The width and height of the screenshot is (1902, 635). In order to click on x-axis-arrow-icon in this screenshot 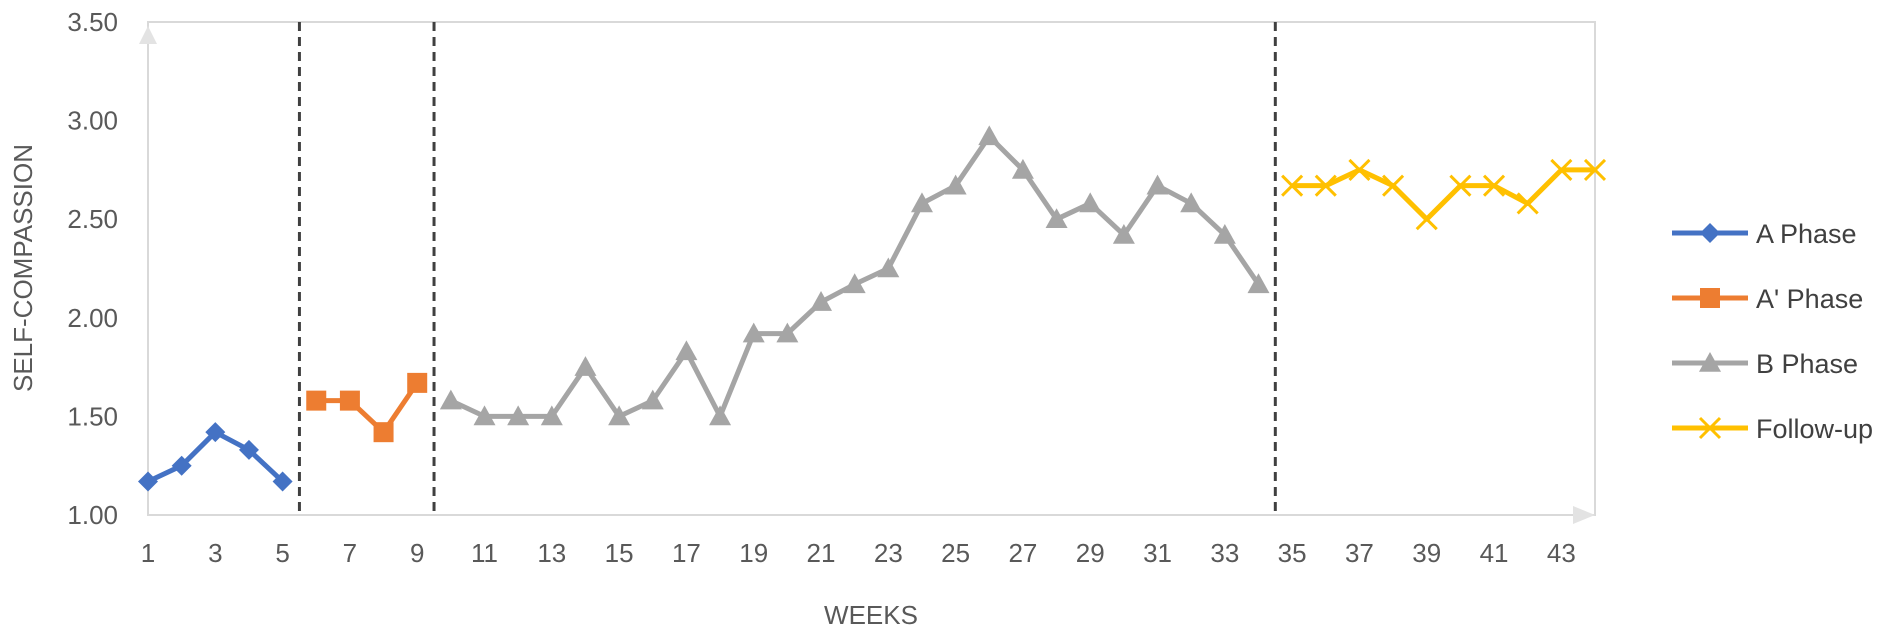, I will do `click(1584, 515)`.